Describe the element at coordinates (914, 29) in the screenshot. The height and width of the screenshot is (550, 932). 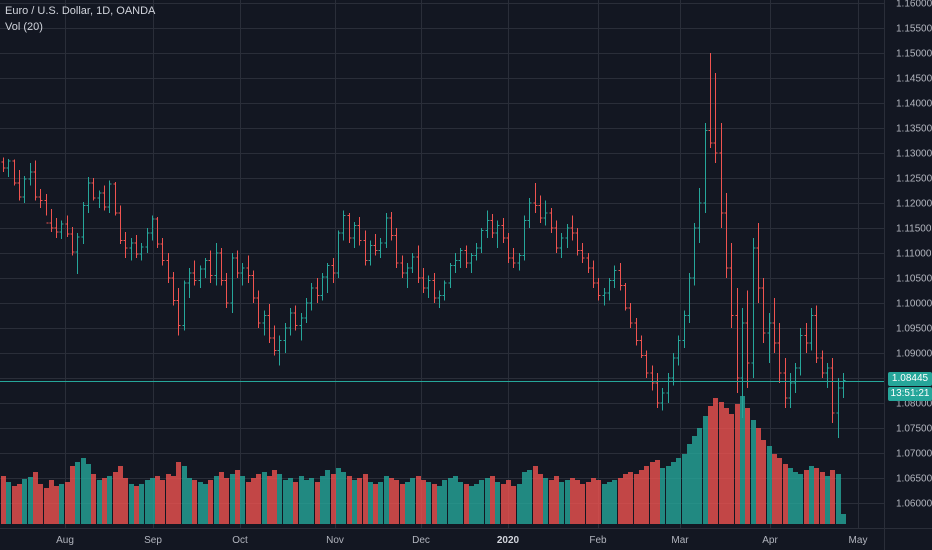
I see `price-tick-label: 1.15500` at that location.